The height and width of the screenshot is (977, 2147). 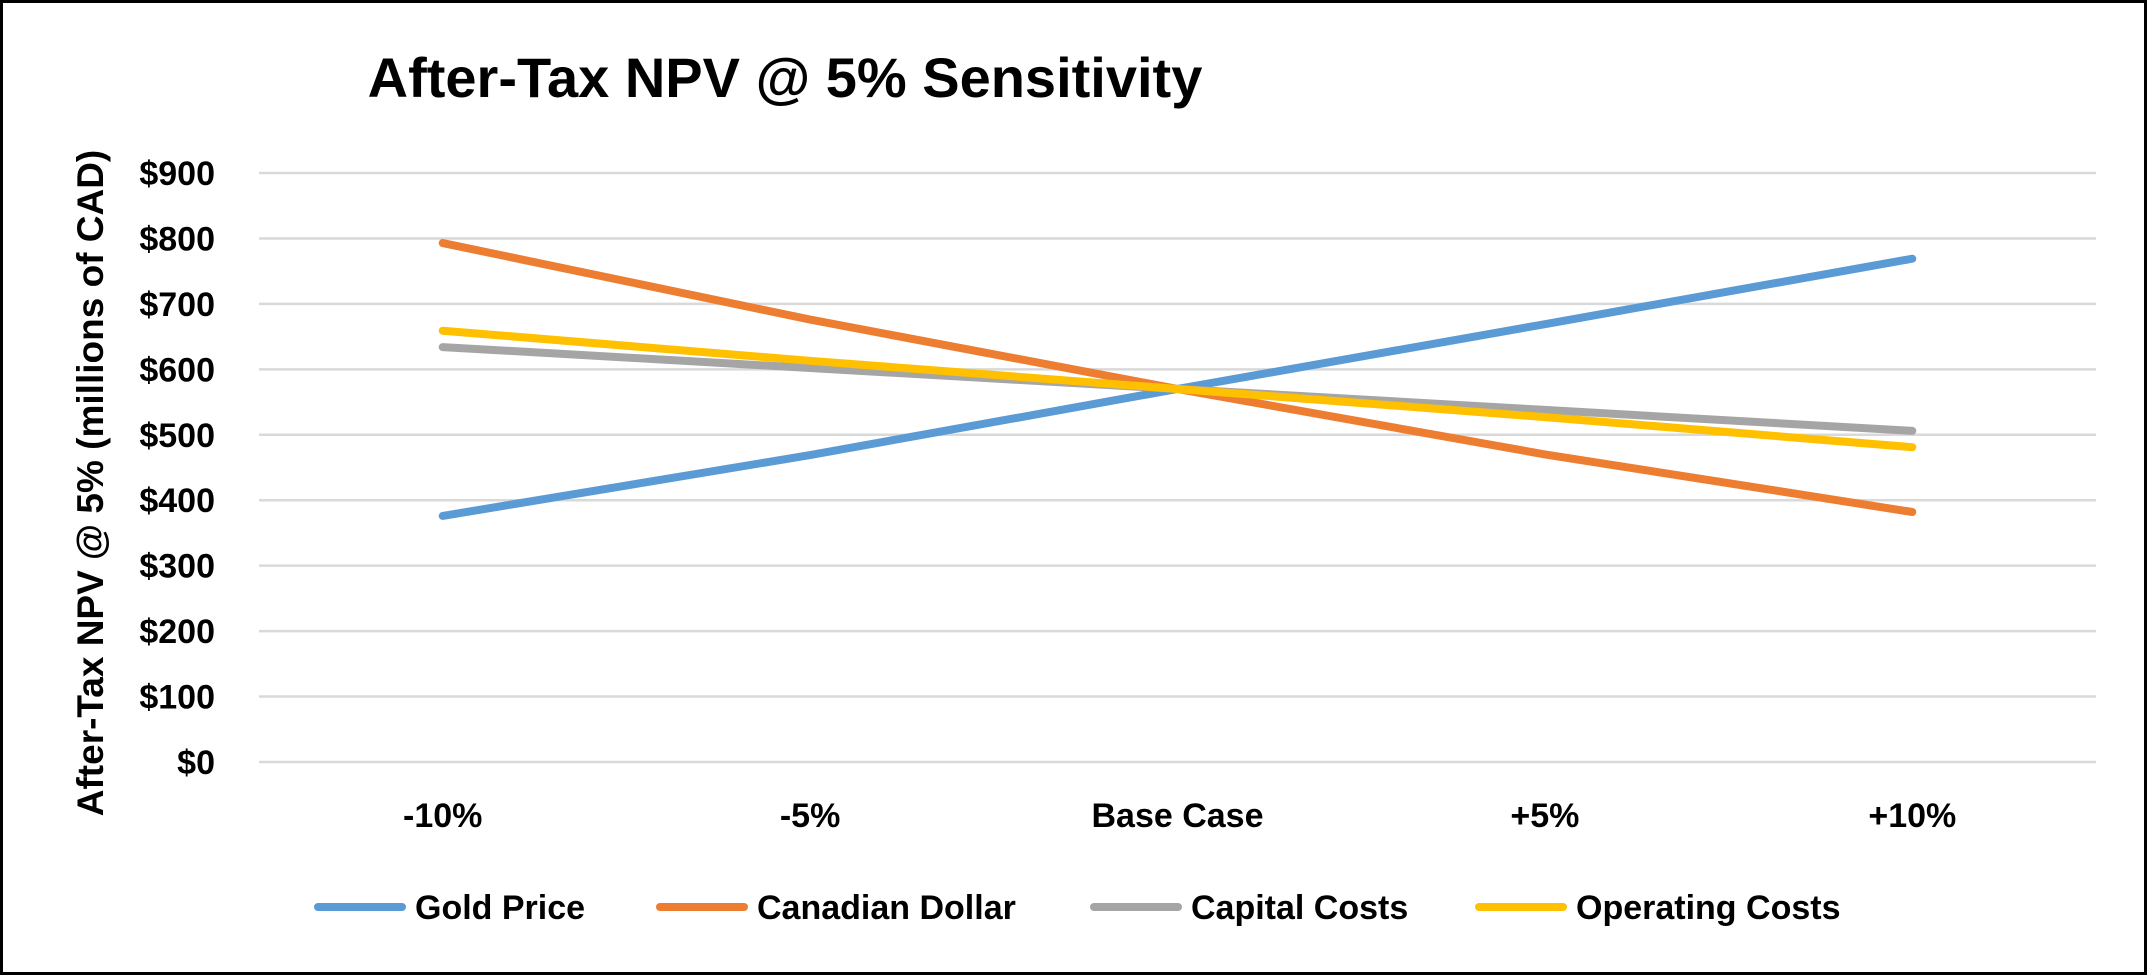 What do you see at coordinates (177, 567) in the screenshot?
I see `y-tick-label: $300` at bounding box center [177, 567].